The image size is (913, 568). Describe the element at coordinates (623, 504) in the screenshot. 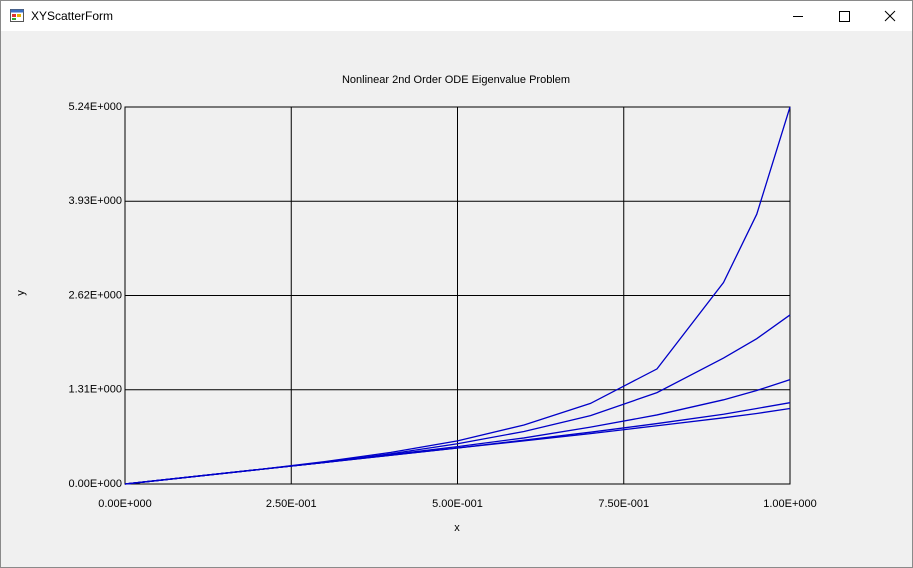

I see `x-tick-label: 7.50E-001` at that location.